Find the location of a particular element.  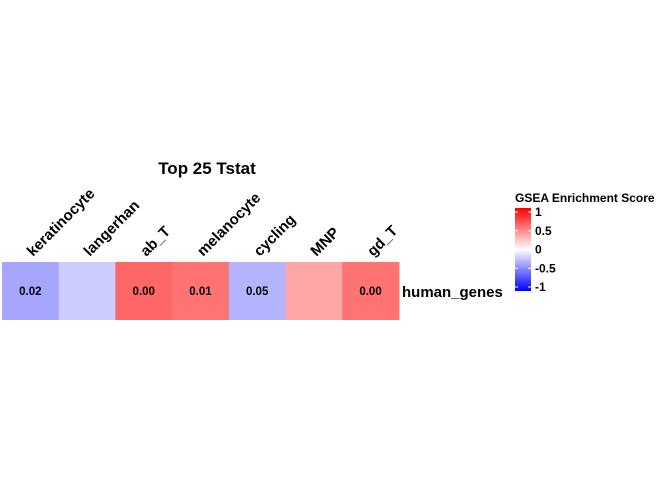

column-label-cycling: cycling is located at coordinates (275, 235).